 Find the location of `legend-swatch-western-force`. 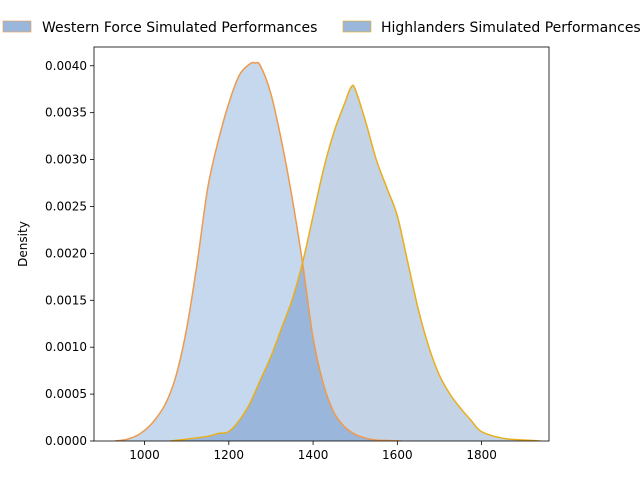

legend-swatch-western-force is located at coordinates (17, 26).